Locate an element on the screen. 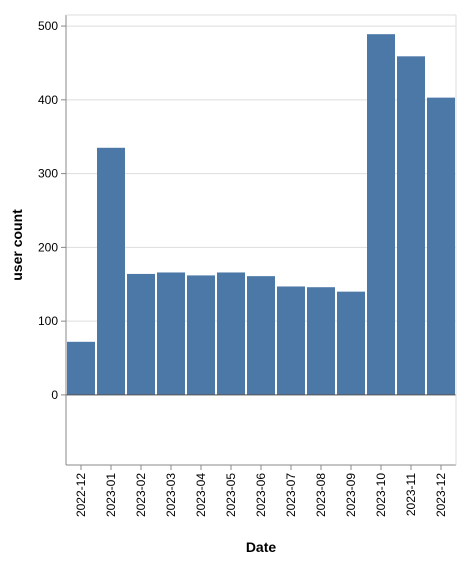  y-tick-label: 500 is located at coordinates (48, 26).